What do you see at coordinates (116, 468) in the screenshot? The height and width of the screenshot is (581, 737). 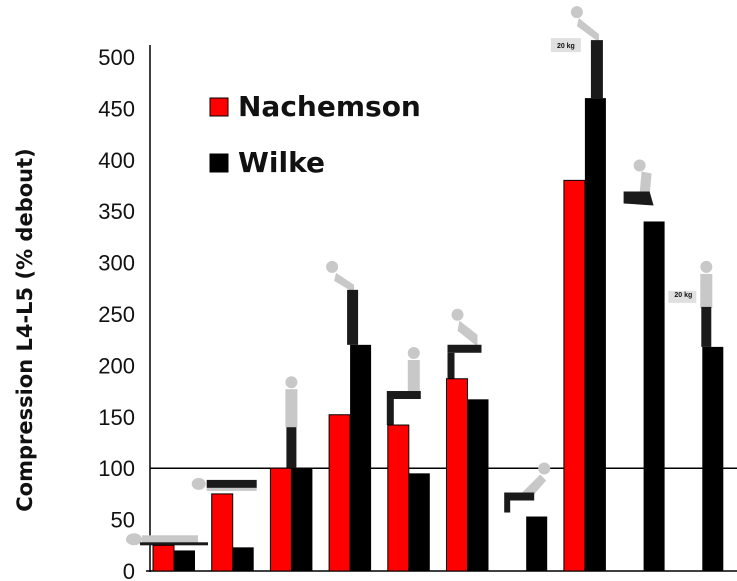 I see `y-tick-label: 100` at bounding box center [116, 468].